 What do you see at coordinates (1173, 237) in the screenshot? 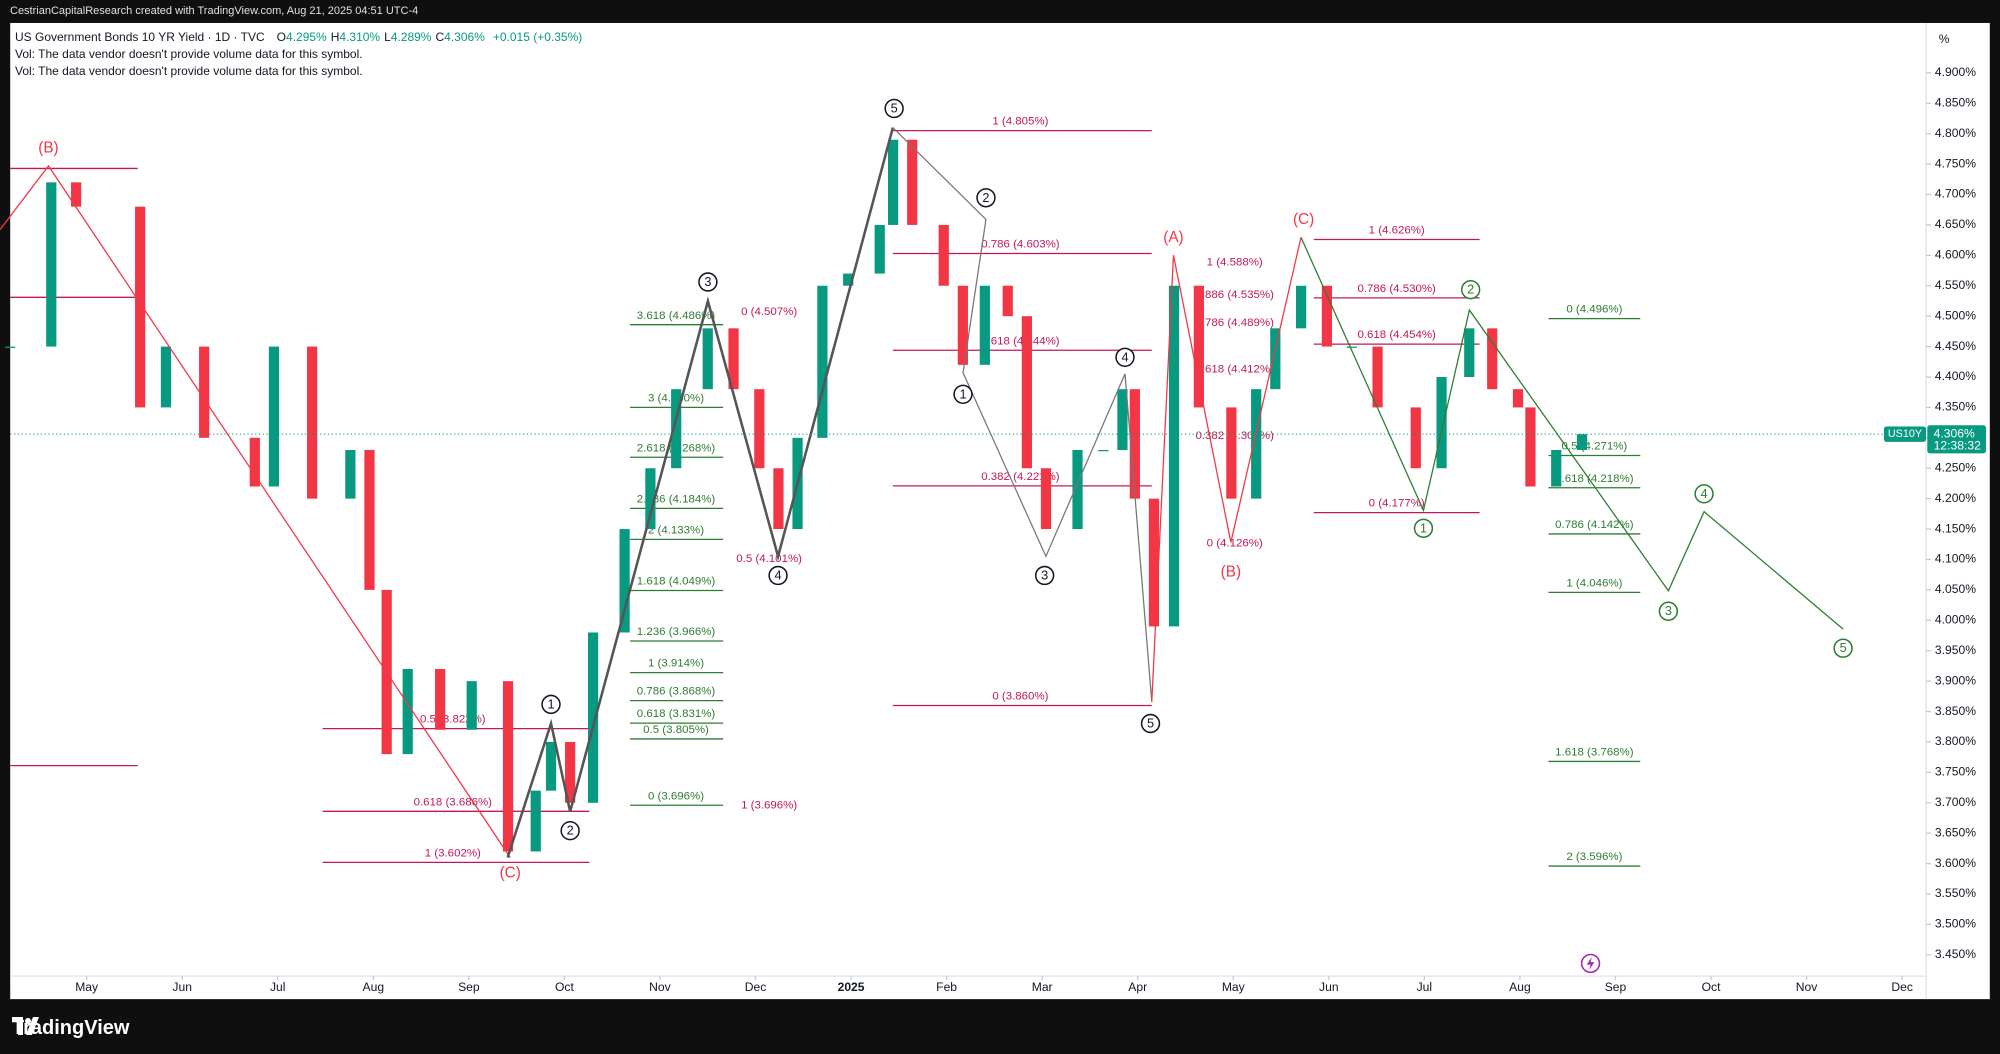
I see `wave-label: (A)` at bounding box center [1173, 237].